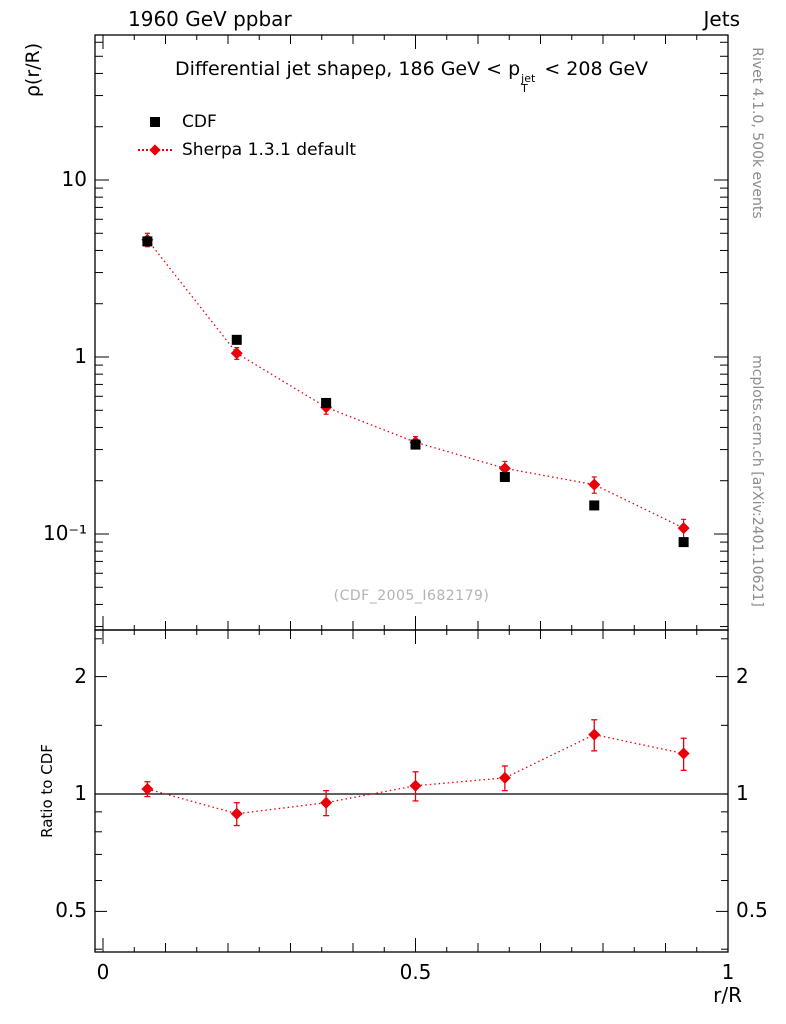 The image size is (786, 1024). What do you see at coordinates (415, 972) in the screenshot?
I see `x-tick-label: 0.5` at bounding box center [415, 972].